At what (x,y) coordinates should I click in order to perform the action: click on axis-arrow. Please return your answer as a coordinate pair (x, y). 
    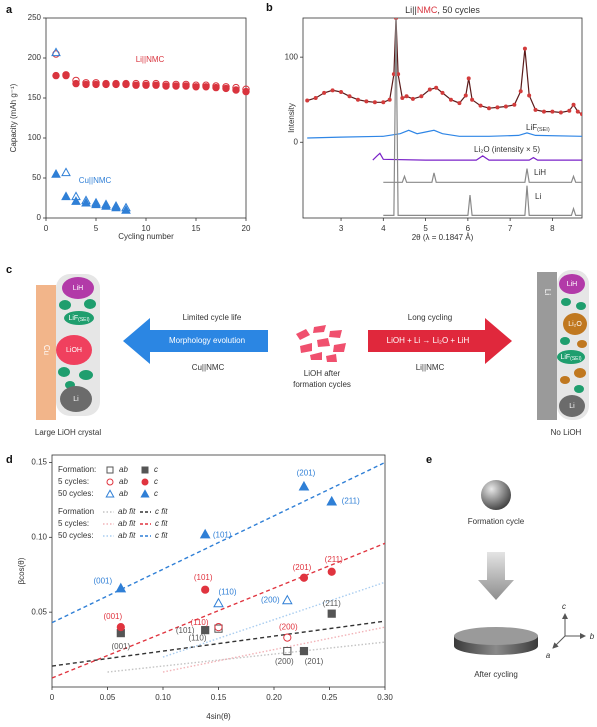
    Looking at the image, I should click on (559, 642).